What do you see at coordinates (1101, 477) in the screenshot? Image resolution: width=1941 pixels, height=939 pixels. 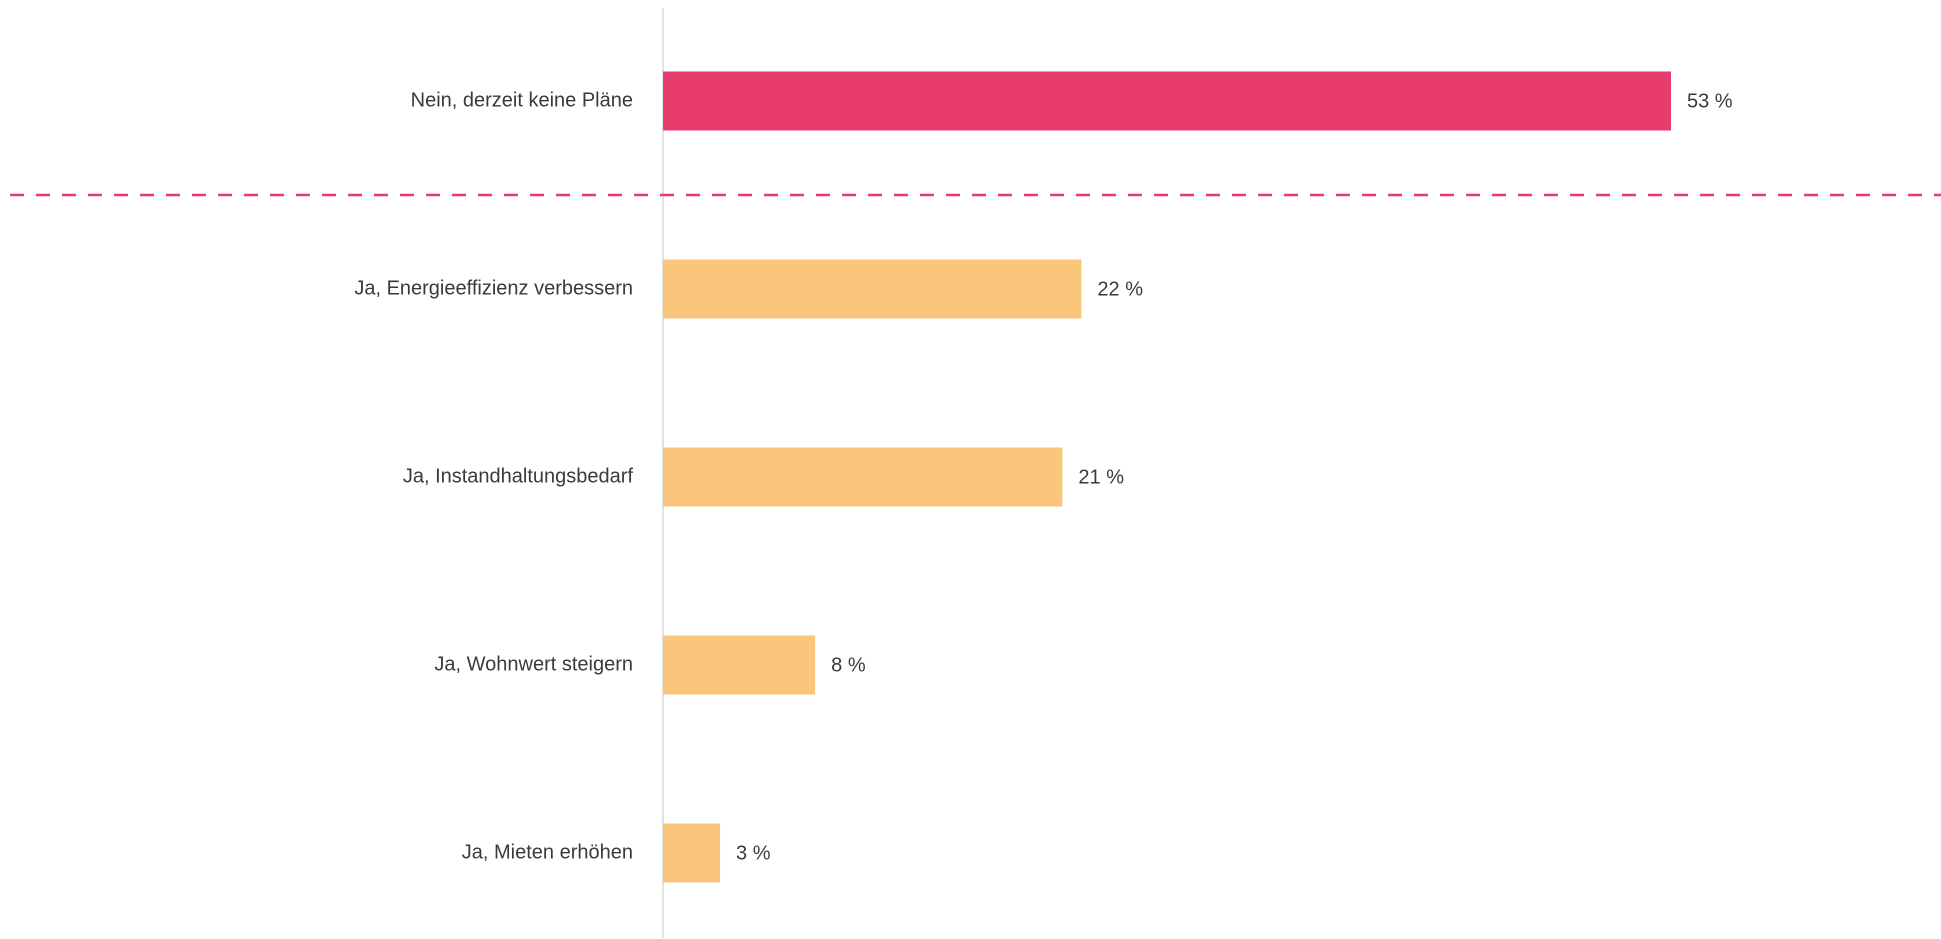 I see `value-label-2: 21 %` at bounding box center [1101, 477].